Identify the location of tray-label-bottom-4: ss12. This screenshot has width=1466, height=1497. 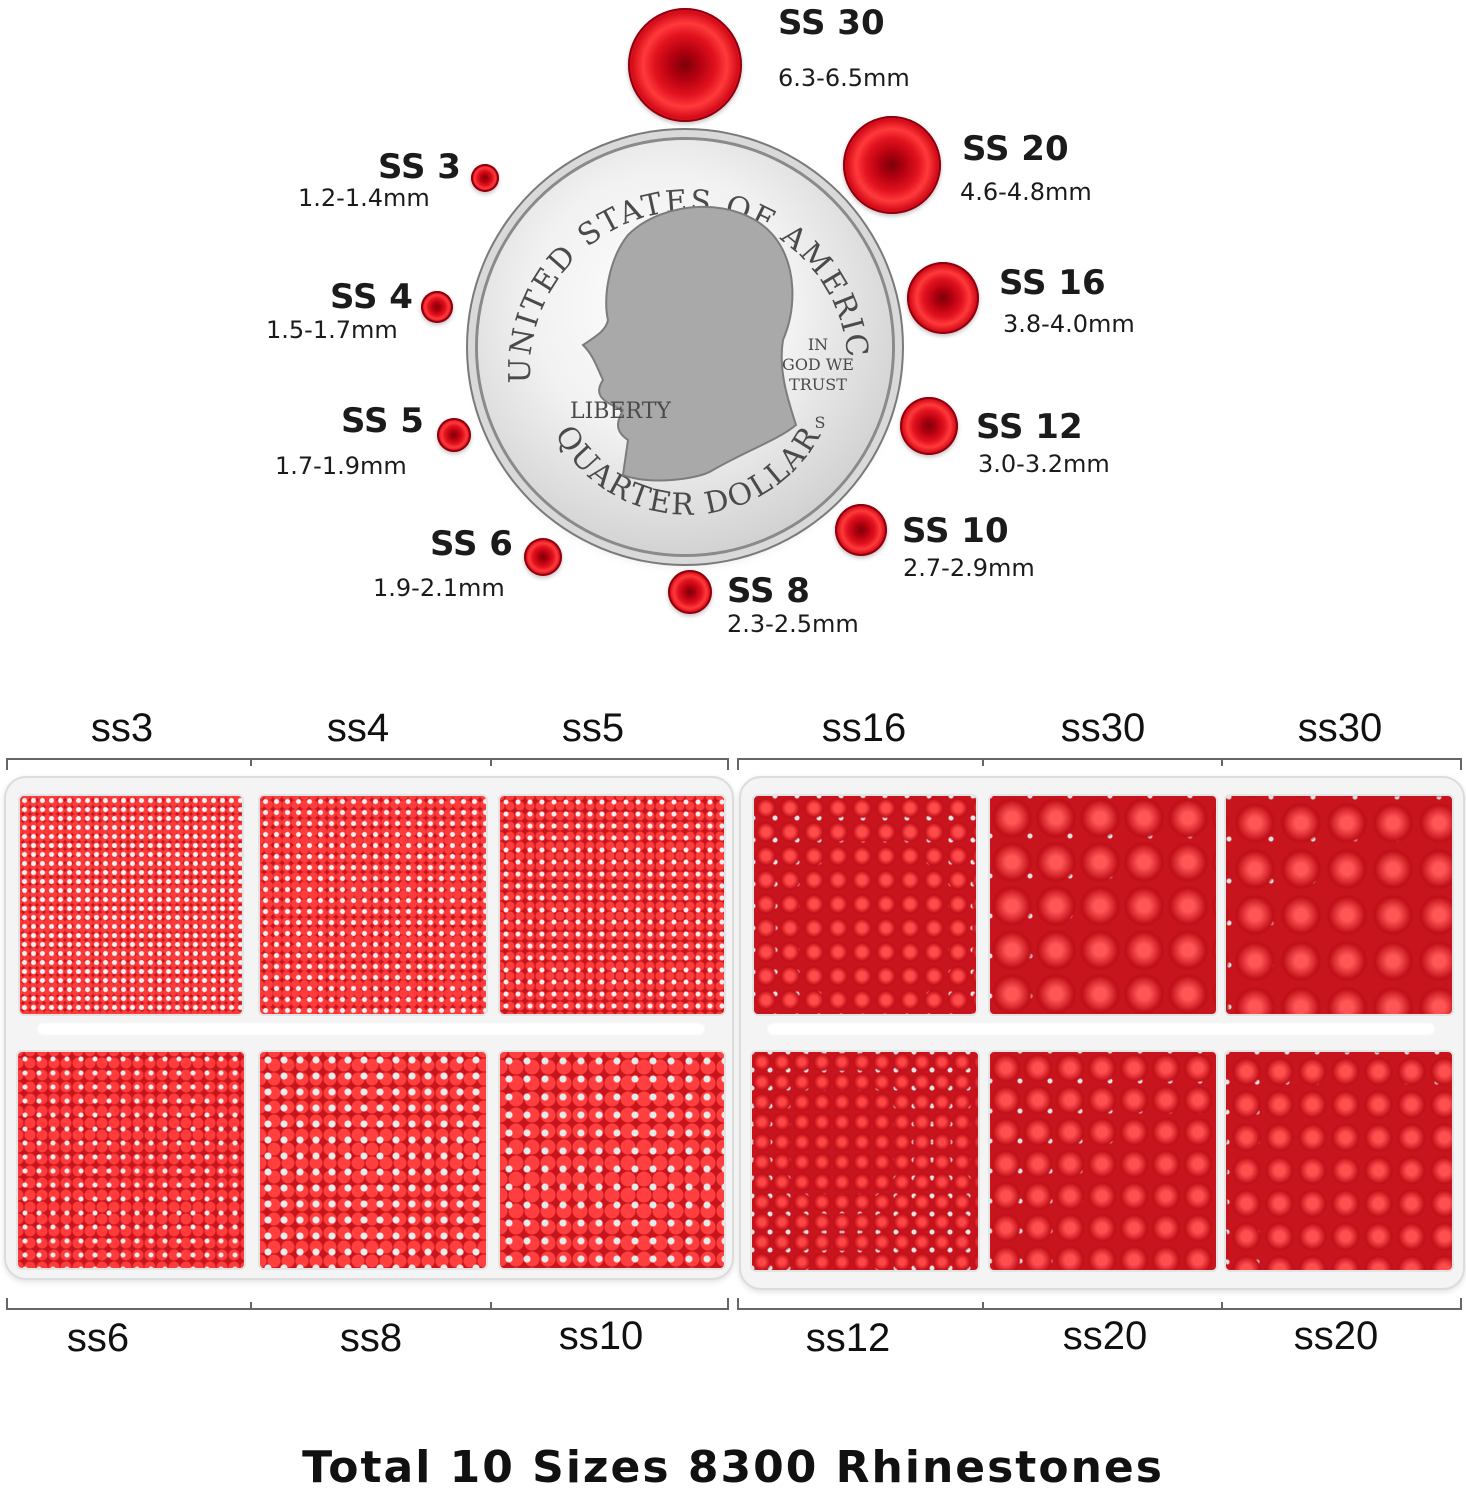
(848, 1338).